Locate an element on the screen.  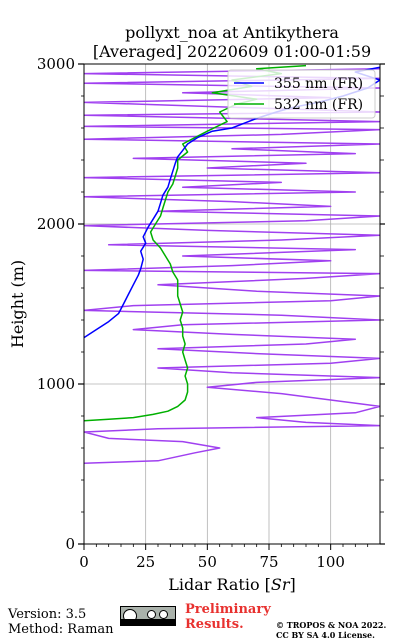
legend-label-532nm: 532 nm (FR) is located at coordinates (318, 105).